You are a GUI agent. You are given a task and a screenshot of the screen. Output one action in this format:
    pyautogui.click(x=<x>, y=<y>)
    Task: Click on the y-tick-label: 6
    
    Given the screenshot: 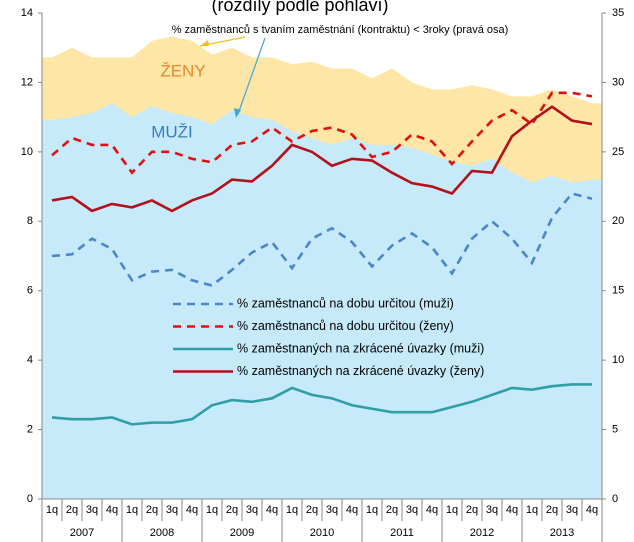 What is the action you would take?
    pyautogui.click(x=30, y=291)
    